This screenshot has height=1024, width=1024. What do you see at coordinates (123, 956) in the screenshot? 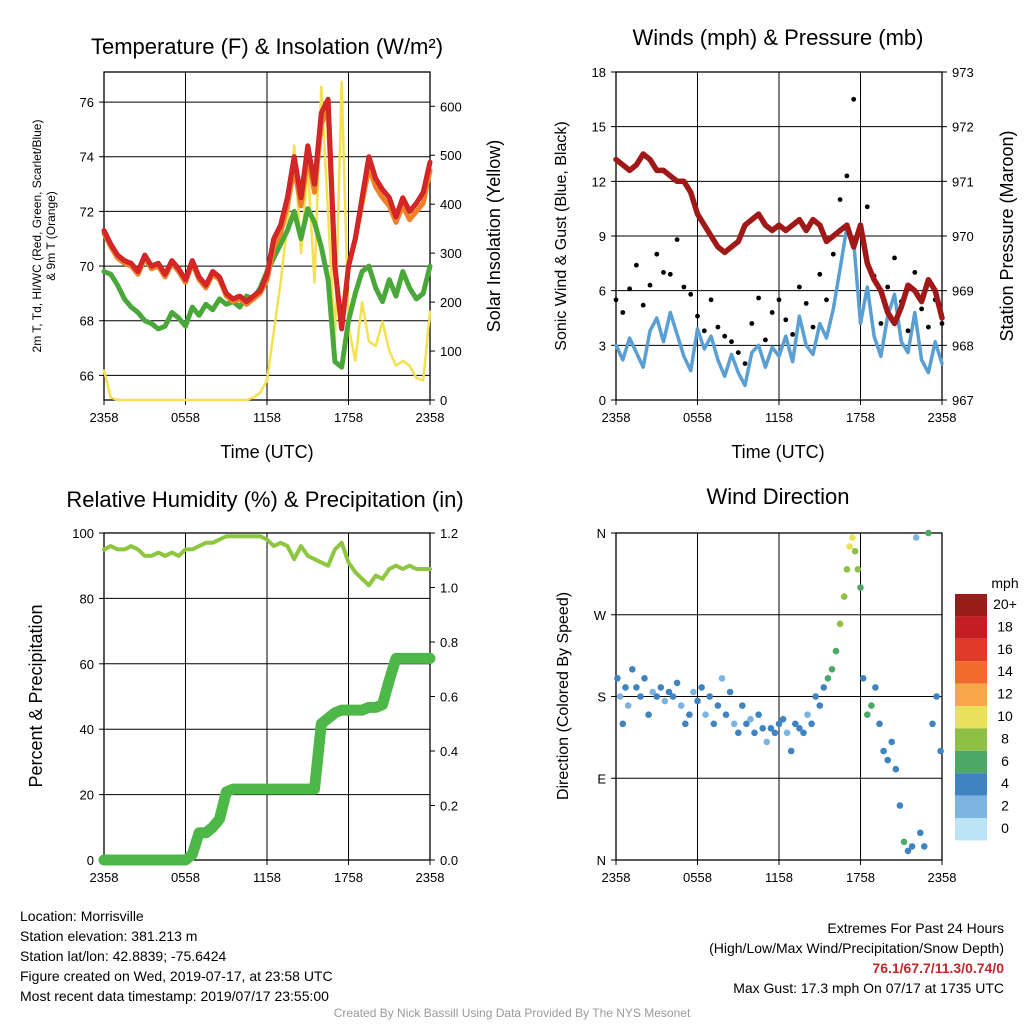
I see `latlon-text: Station lat/lon: 42.8839; -75.6424` at bounding box center [123, 956].